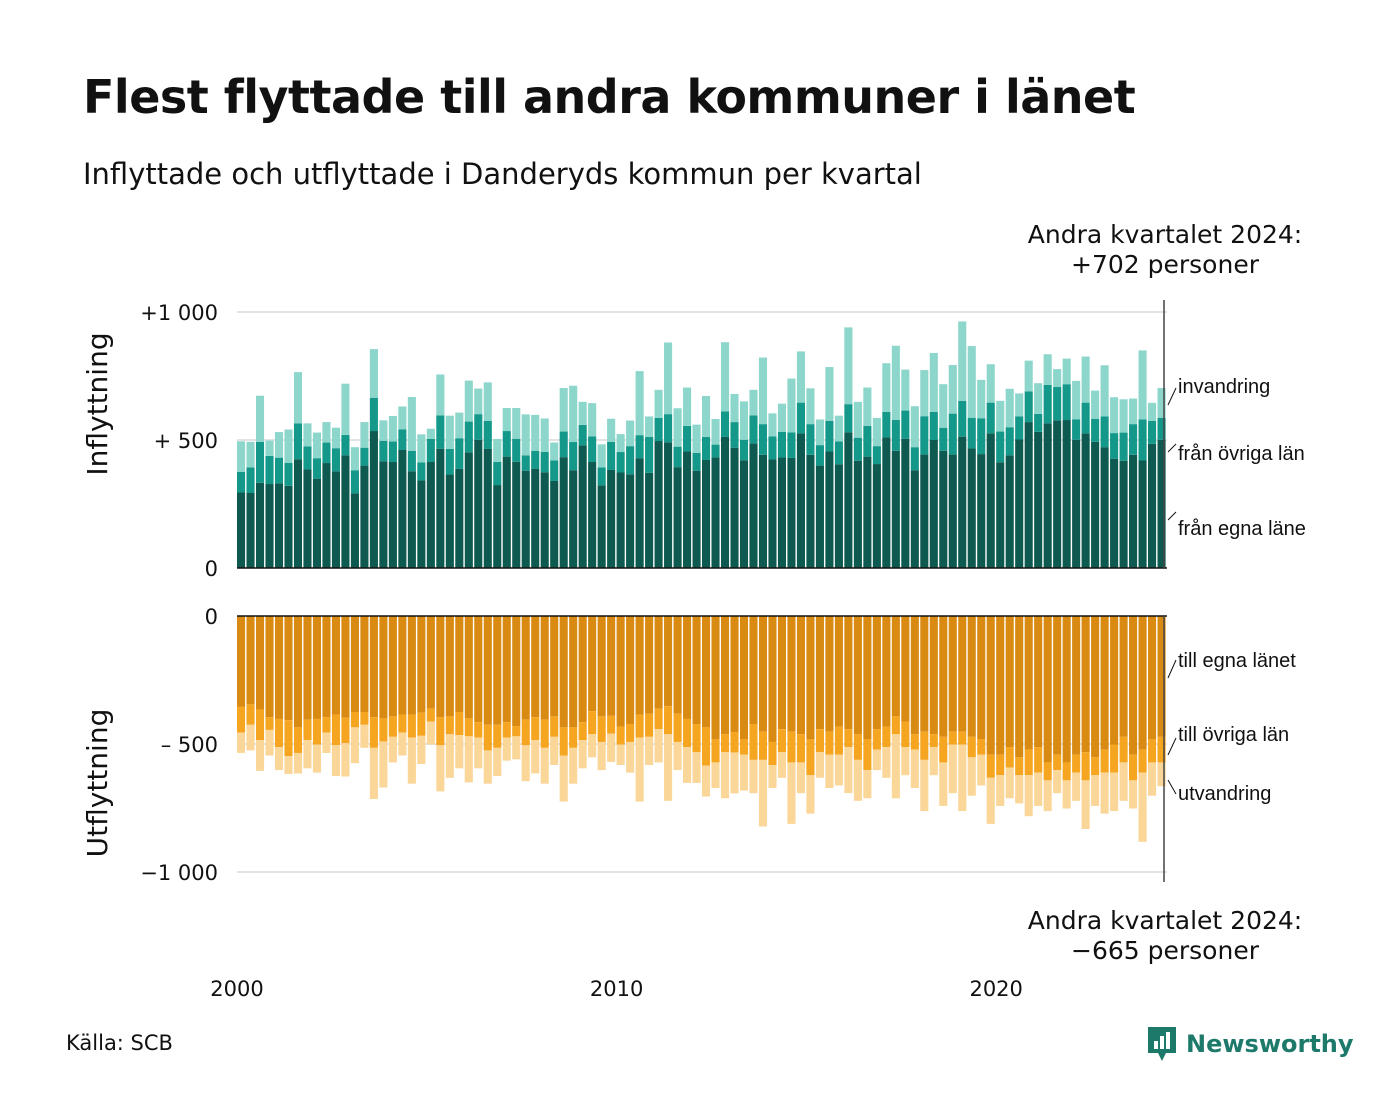 Image resolution: width=1400 pixels, height=1120 pixels. What do you see at coordinates (1165, 936) in the screenshot?
I see `latest-outflow-note: Andra kvartalet 2024: −665 personer` at bounding box center [1165, 936].